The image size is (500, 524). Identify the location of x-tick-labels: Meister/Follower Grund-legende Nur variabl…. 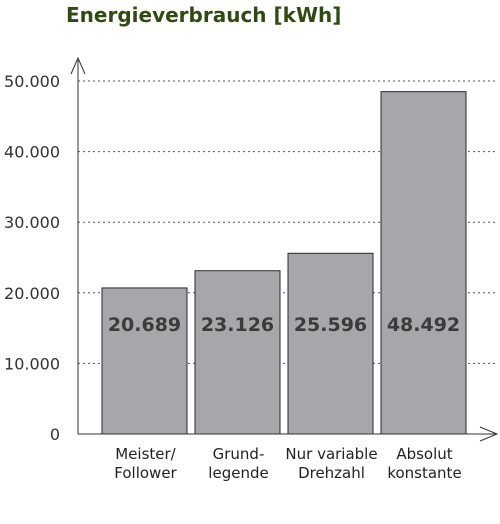
(287, 463).